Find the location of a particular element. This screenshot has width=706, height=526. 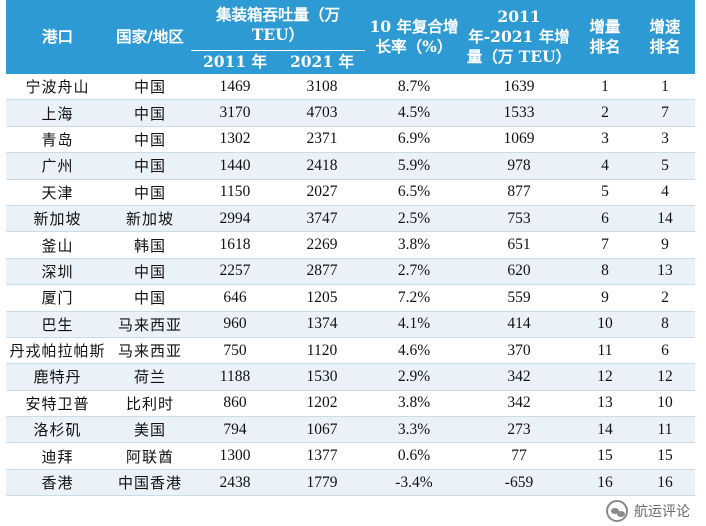

throughput-2011: 1188 is located at coordinates (235, 377).